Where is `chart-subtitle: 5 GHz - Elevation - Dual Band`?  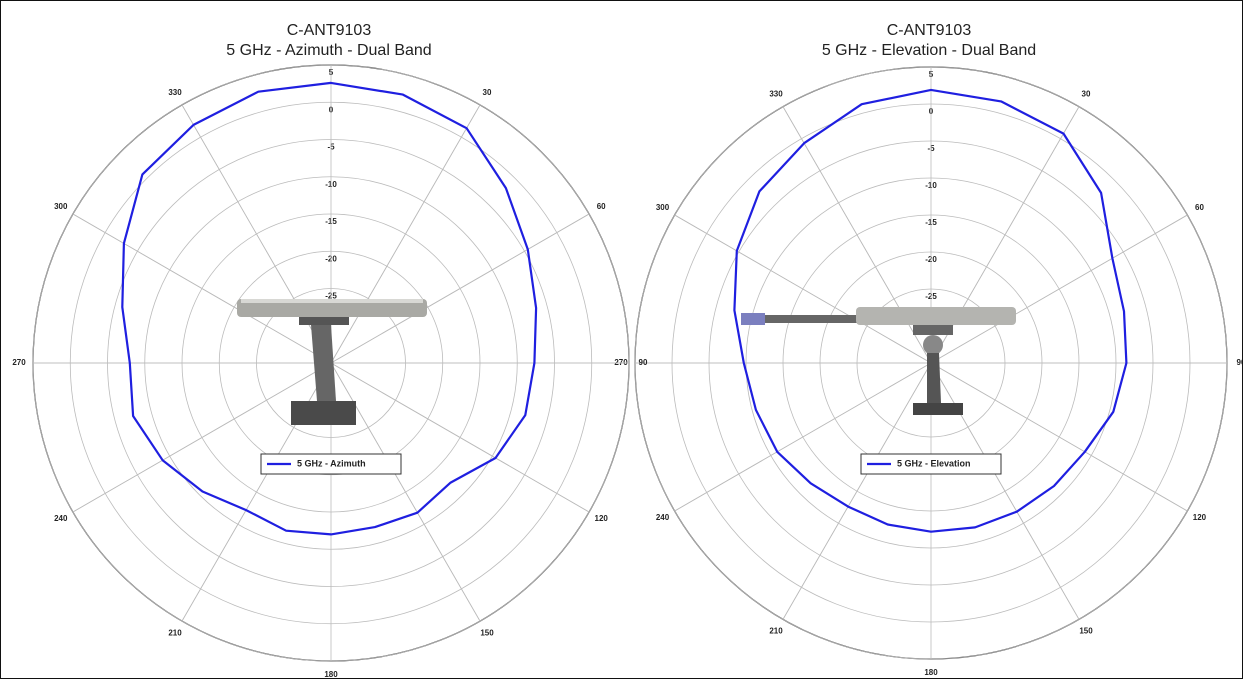
chart-subtitle: 5 GHz - Elevation - Dual Band is located at coordinates (929, 50).